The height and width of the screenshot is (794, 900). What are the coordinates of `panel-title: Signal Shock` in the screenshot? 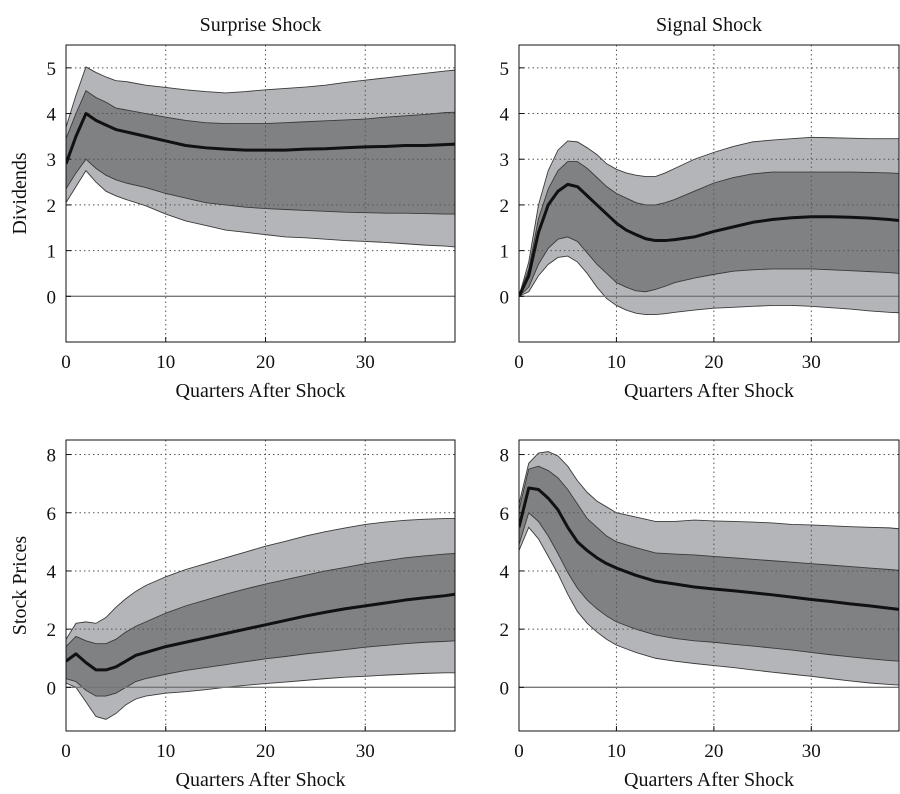 It's located at (709, 25).